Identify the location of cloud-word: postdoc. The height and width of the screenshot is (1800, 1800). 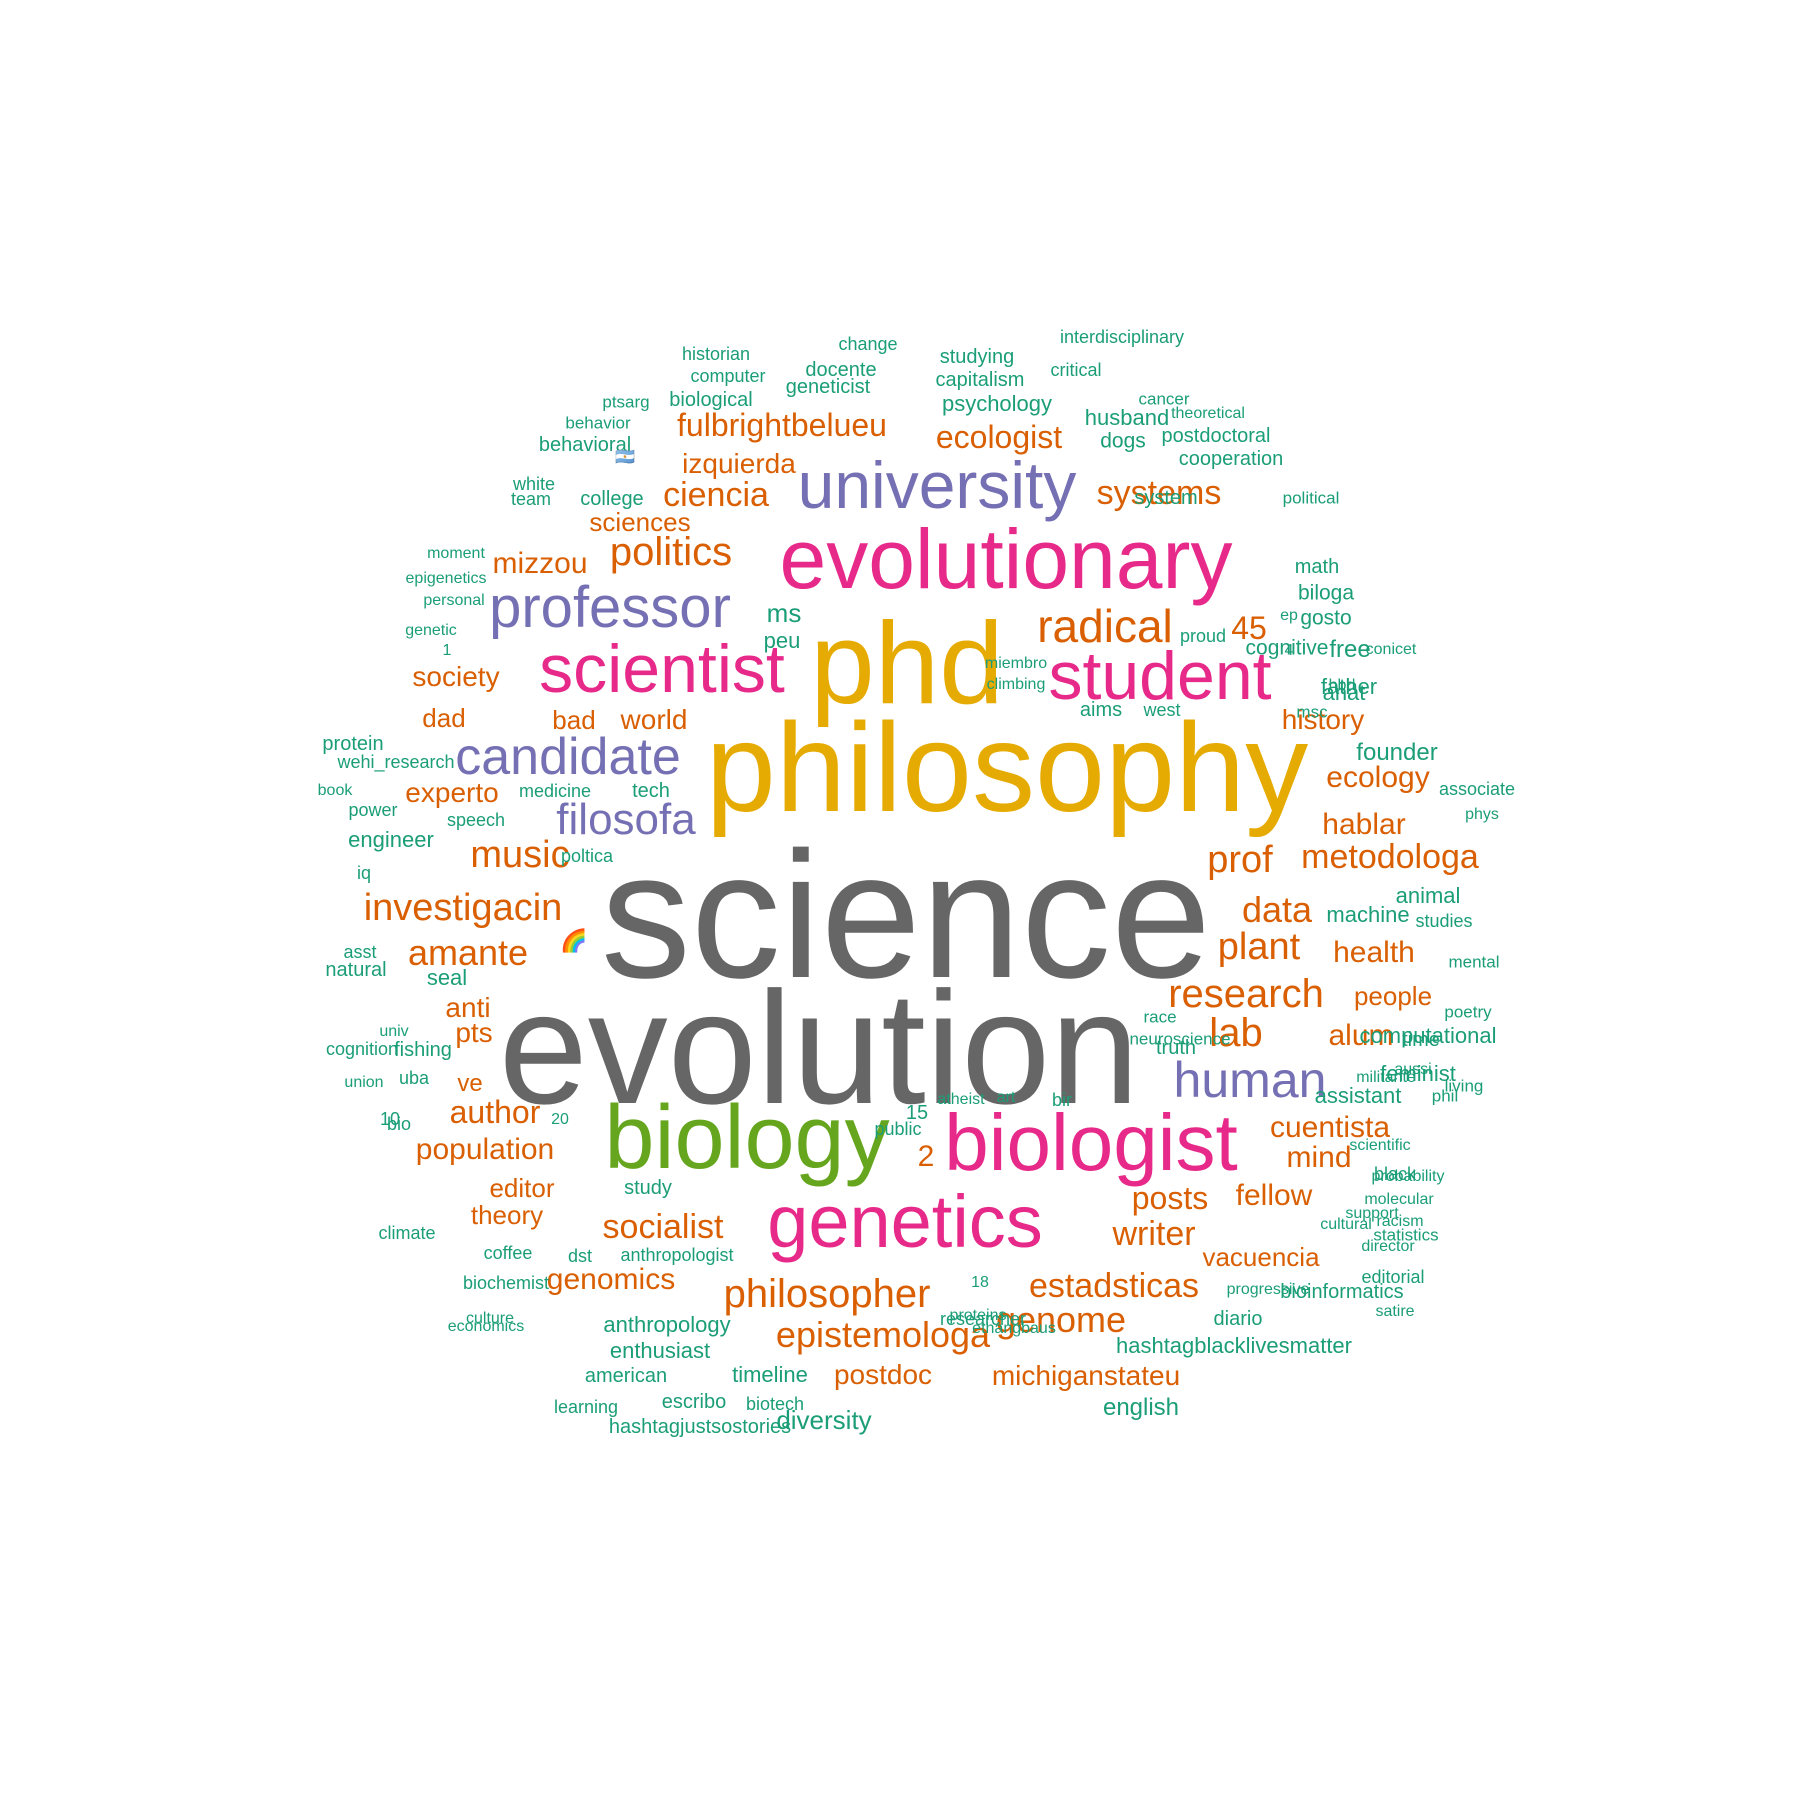
(883, 1374).